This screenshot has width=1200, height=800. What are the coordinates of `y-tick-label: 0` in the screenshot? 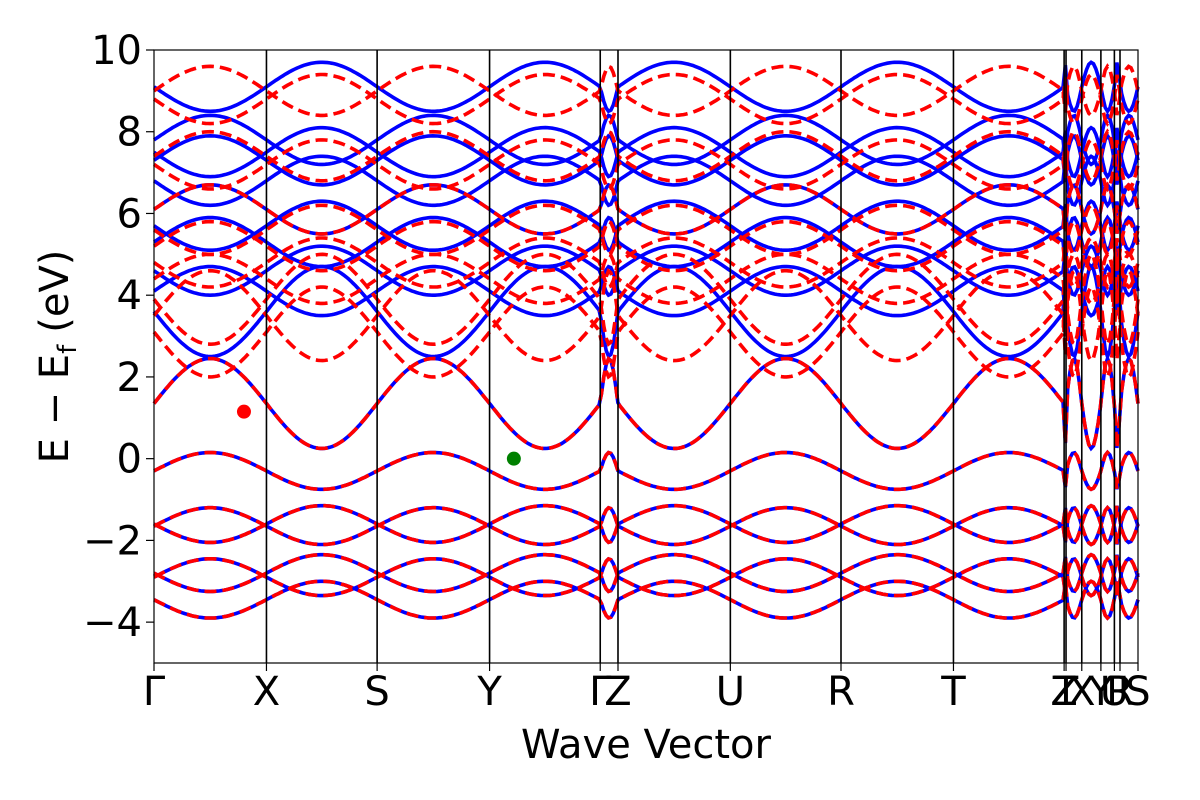 It's located at (129, 460).